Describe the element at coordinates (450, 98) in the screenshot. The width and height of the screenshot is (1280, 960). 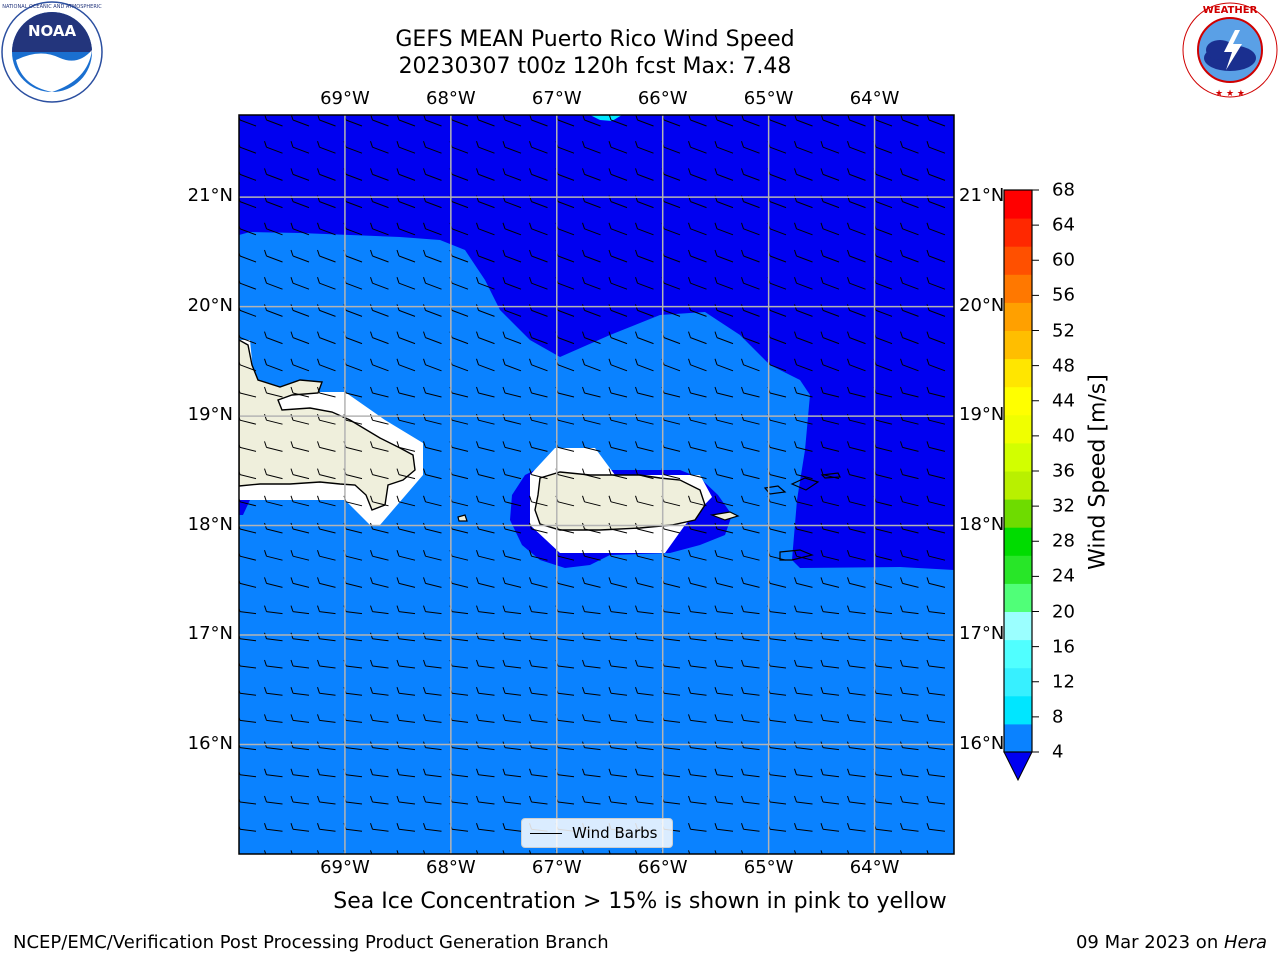
I see `lon-tick-label: 68°W` at that location.